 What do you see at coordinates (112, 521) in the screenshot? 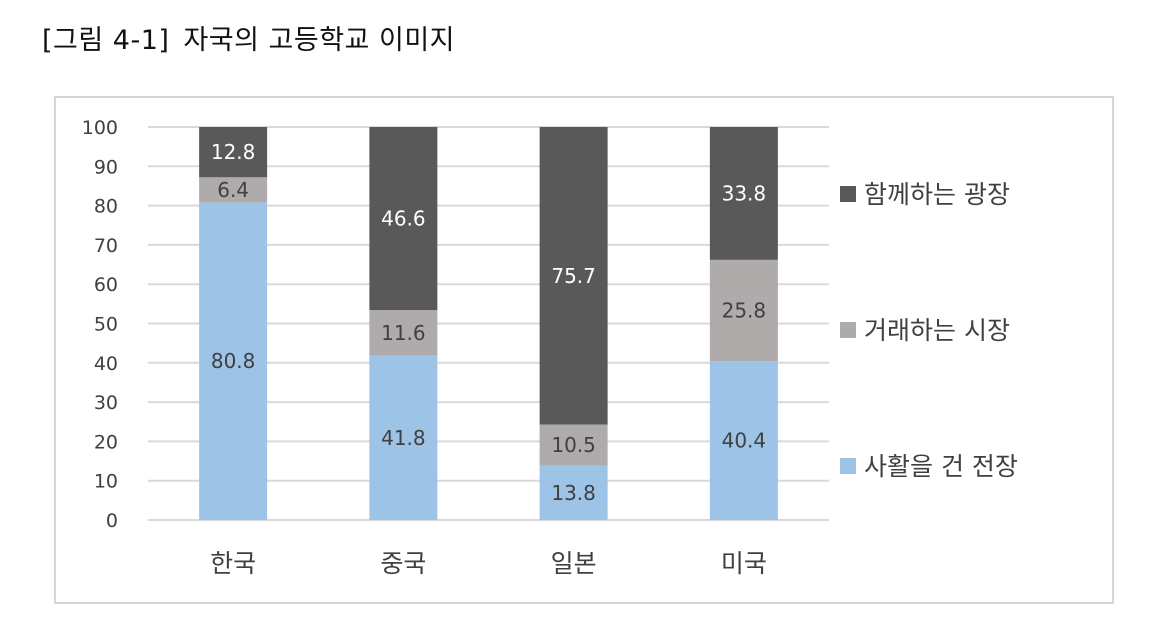
I see `y-tick-label: 0` at bounding box center [112, 521].